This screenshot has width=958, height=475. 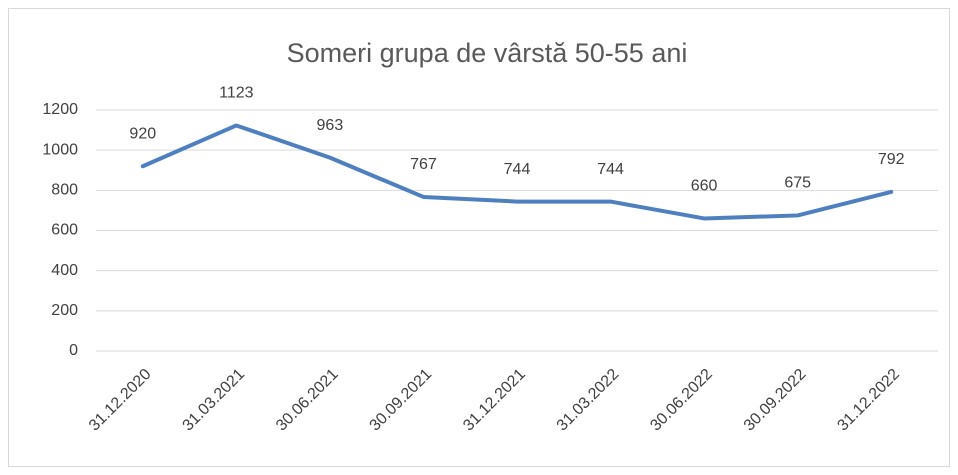 I want to click on data-label: 675, so click(x=797, y=183).